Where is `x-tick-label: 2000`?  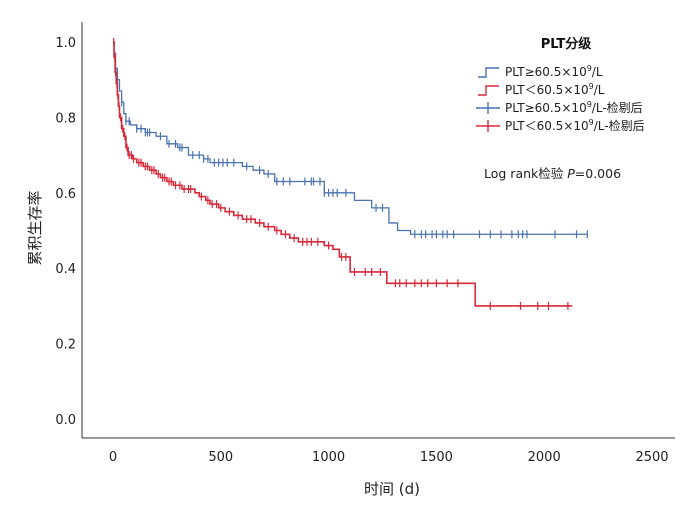 x-tick-label: 2000 is located at coordinates (544, 457).